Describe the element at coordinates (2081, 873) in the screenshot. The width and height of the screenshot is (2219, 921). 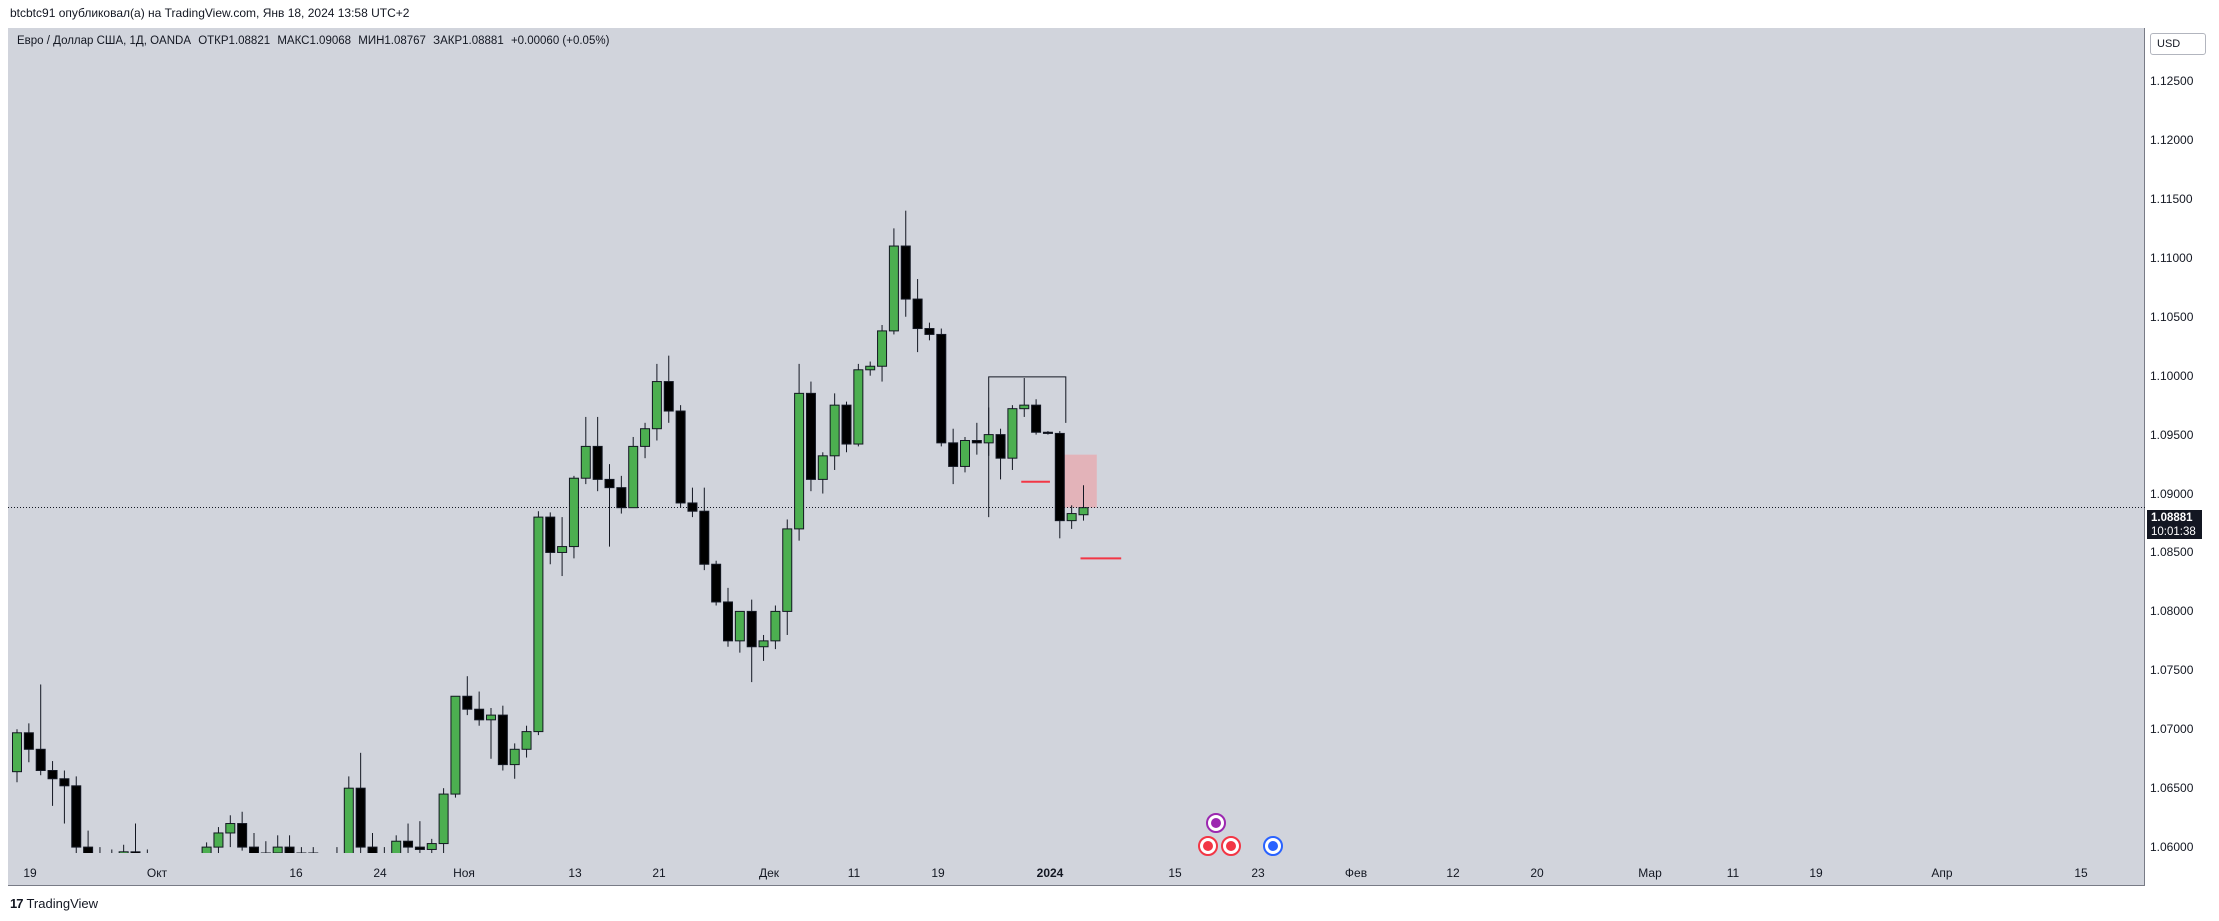
I see `time-tick: 15` at that location.